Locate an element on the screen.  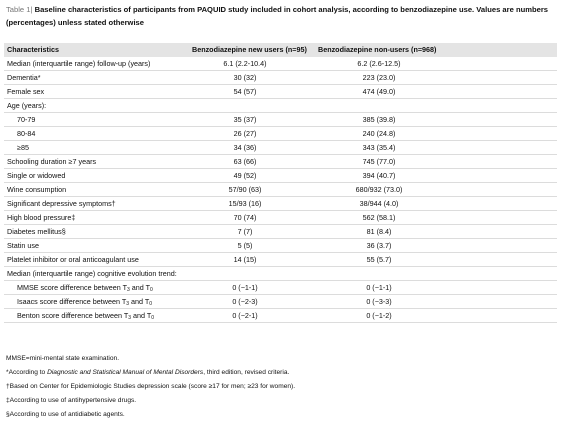
cell: 5 (5) is located at coordinates (245, 245).